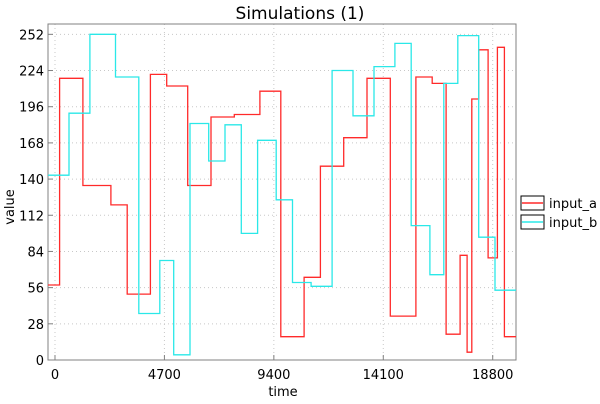 This screenshot has width=600, height=404. What do you see at coordinates (273, 375) in the screenshot?
I see `x-tick-label: 9400` at bounding box center [273, 375].